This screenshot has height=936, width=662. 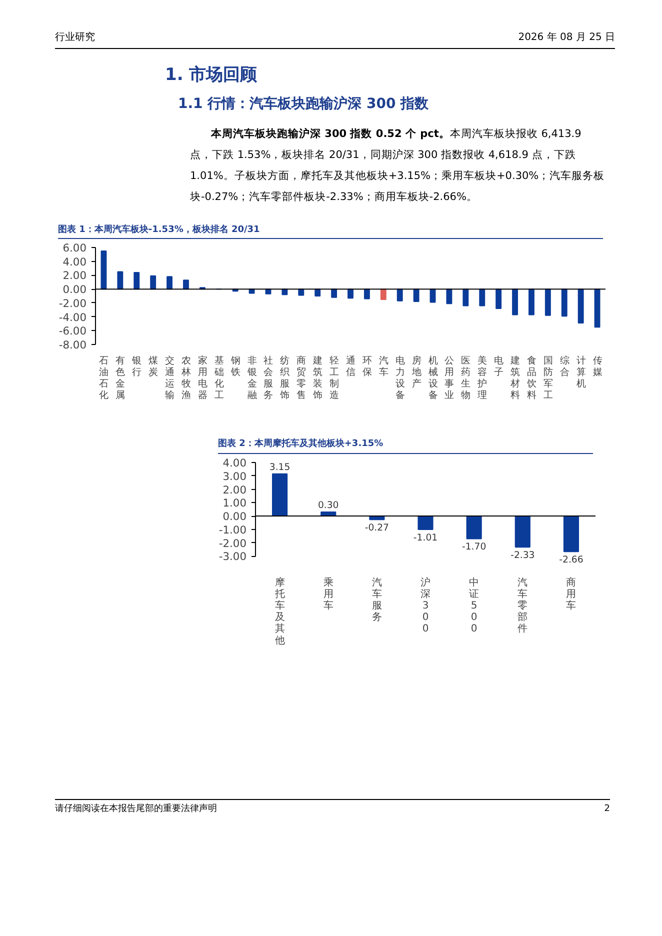 I want to click on x-tick-label: 建筑材料, so click(x=515, y=379).